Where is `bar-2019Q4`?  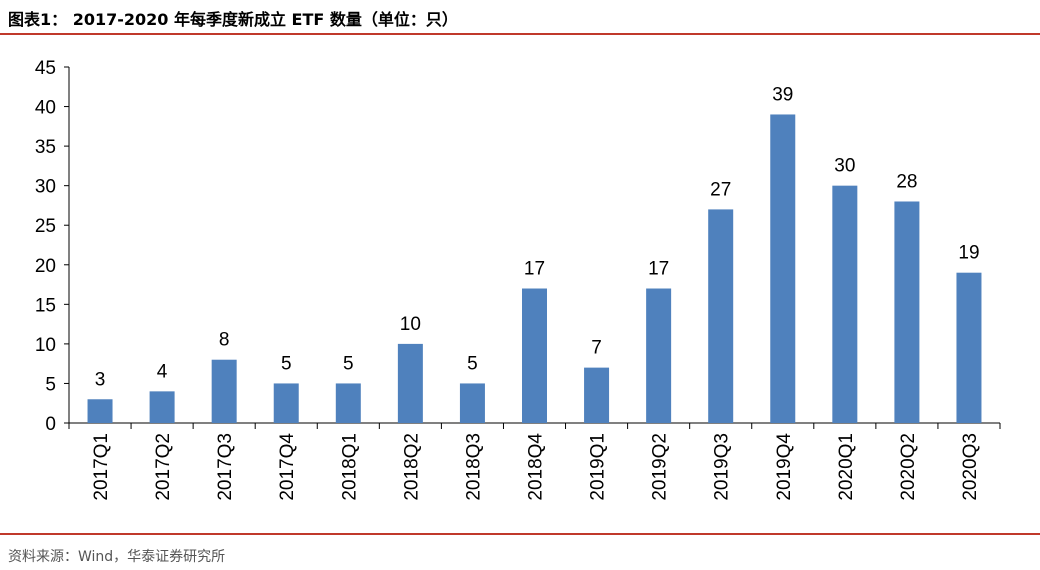 bar-2019Q4 is located at coordinates (783, 268).